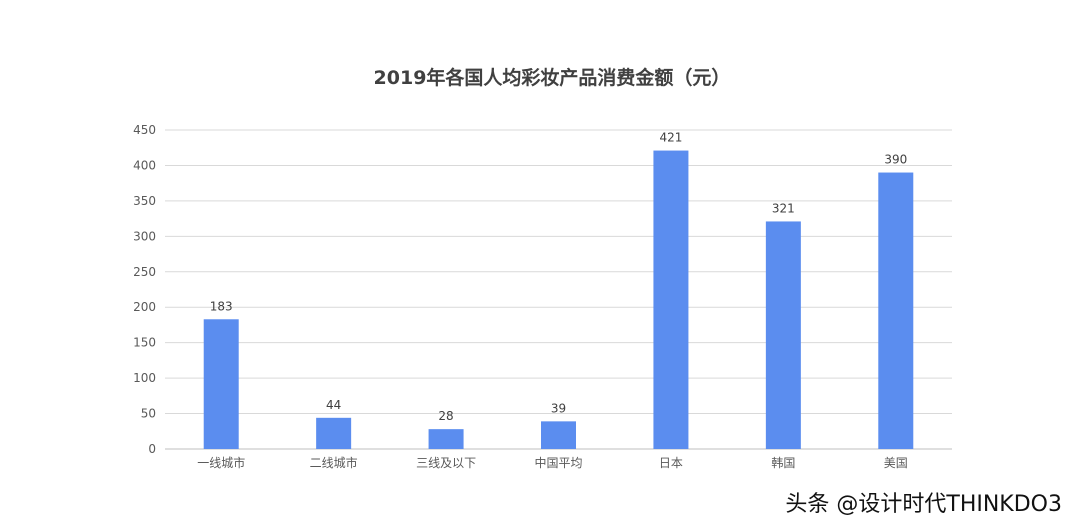 The width and height of the screenshot is (1080, 532). What do you see at coordinates (671, 463) in the screenshot?
I see `x-tick-label: 日本` at bounding box center [671, 463].